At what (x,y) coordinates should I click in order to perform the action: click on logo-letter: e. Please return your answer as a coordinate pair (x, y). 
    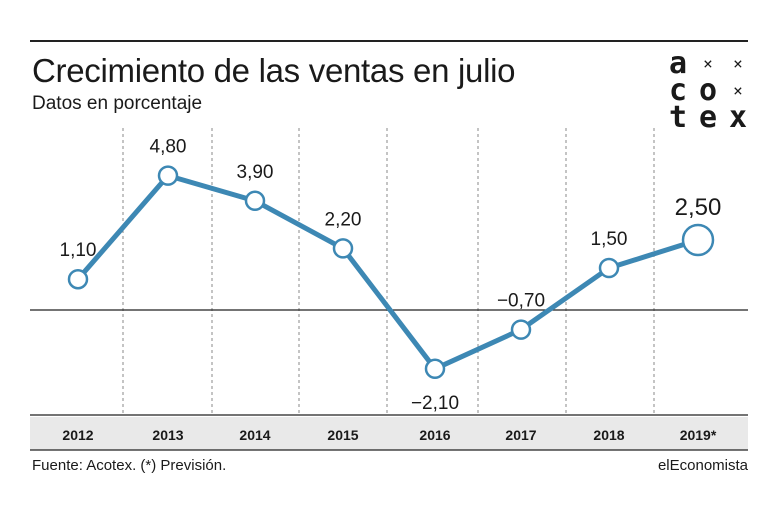
    Looking at the image, I should click on (708, 117).